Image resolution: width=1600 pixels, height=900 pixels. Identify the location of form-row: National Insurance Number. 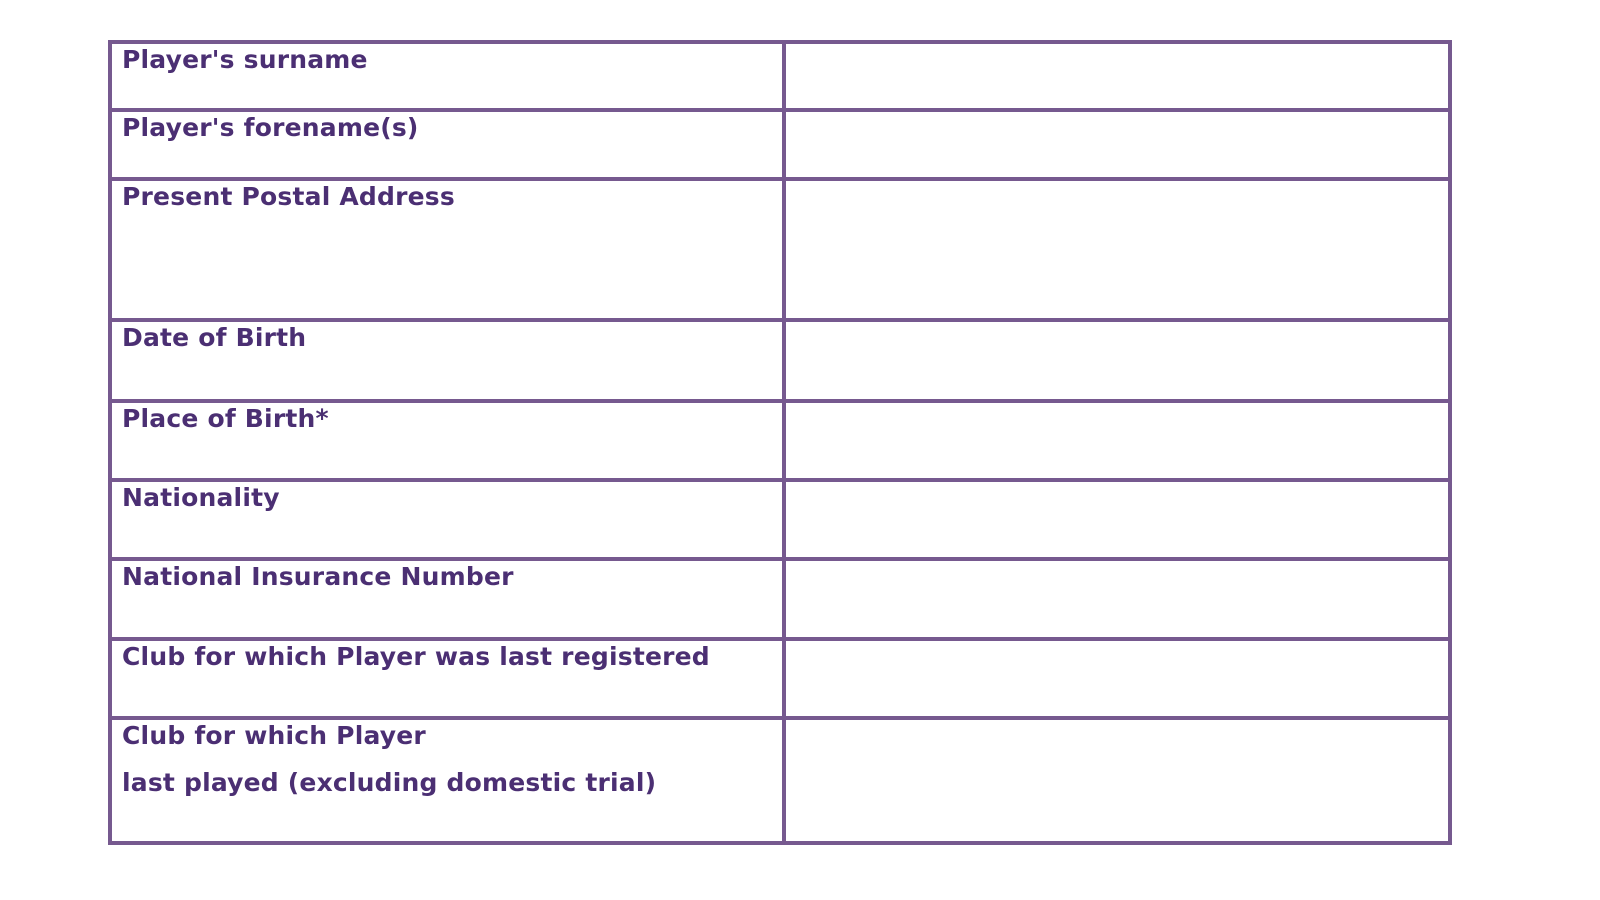
(780, 599).